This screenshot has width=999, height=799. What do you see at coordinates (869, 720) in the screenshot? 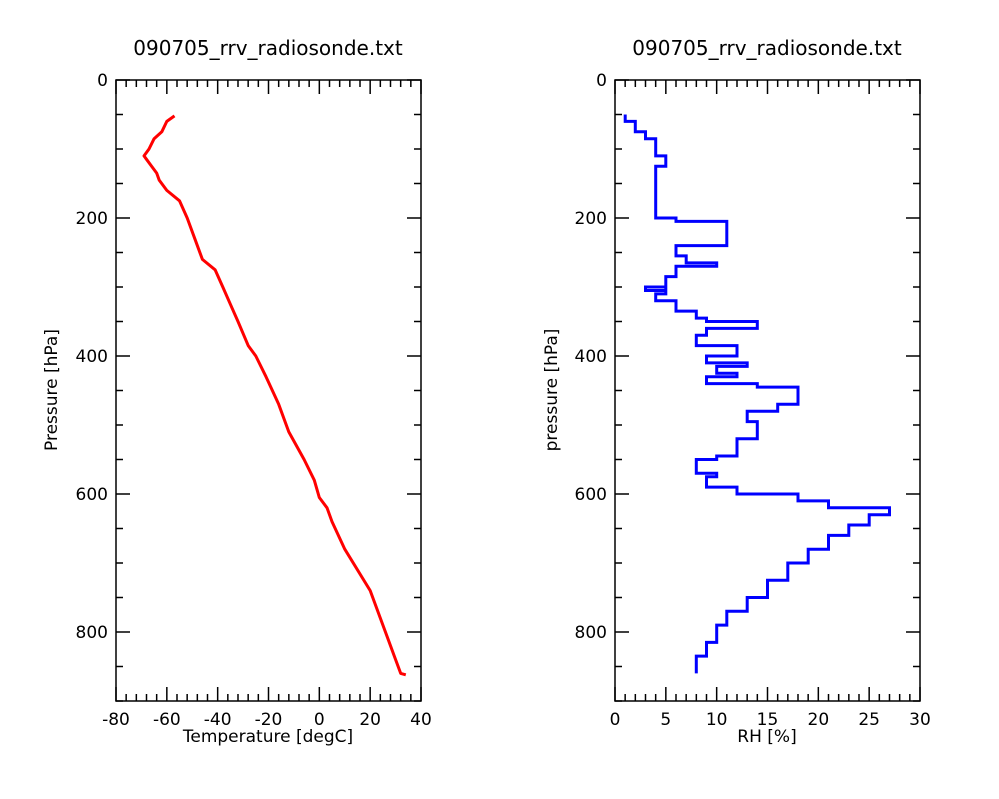
I see `x-tick-label: 25` at bounding box center [869, 720].